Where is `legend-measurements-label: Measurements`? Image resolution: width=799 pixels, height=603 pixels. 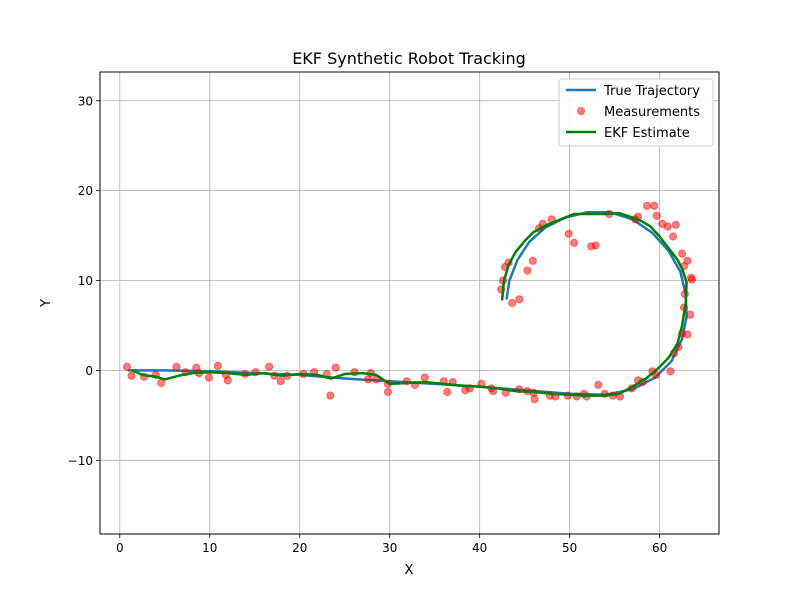
legend-measurements-label: Measurements is located at coordinates (652, 112).